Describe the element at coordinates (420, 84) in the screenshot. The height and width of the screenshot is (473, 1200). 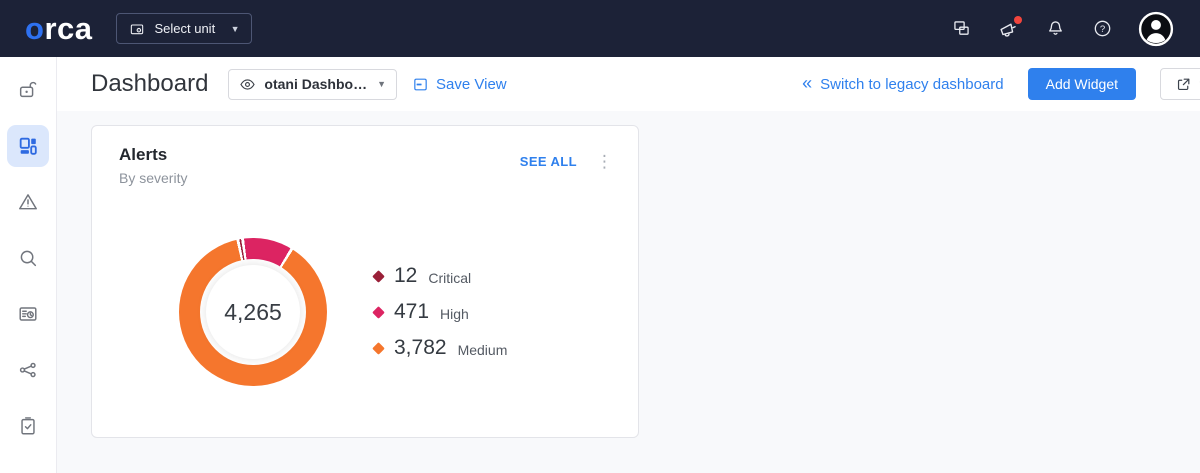
I see `save-view-icon` at that location.